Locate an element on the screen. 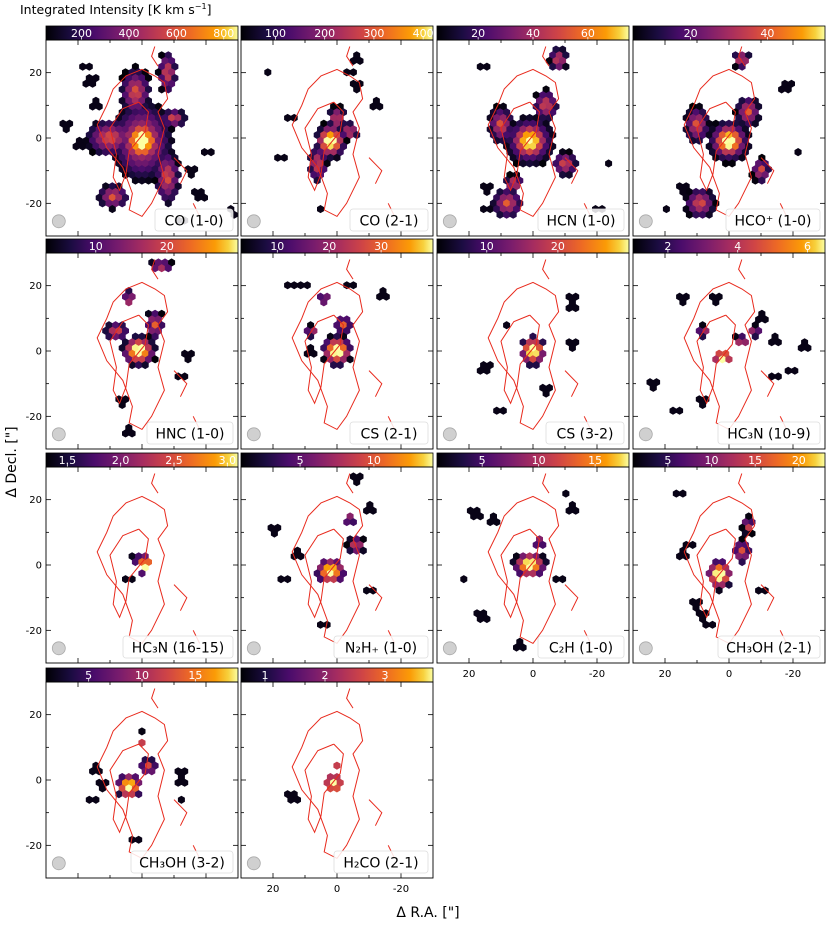 The width and height of the screenshot is (830, 925). molecule-label: CS (2-1) is located at coordinates (389, 435).